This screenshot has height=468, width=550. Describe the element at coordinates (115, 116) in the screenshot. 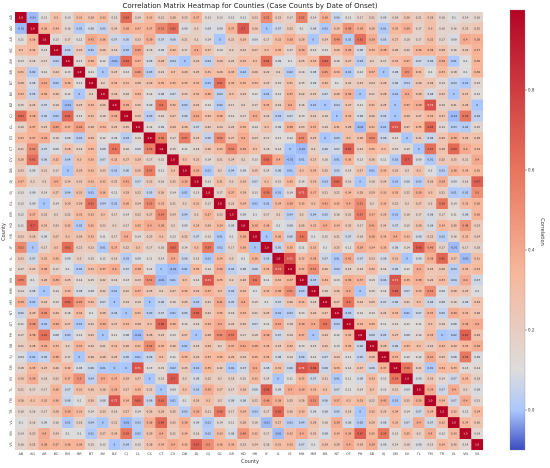

I see `cell-value-label: 0.39` at that location.